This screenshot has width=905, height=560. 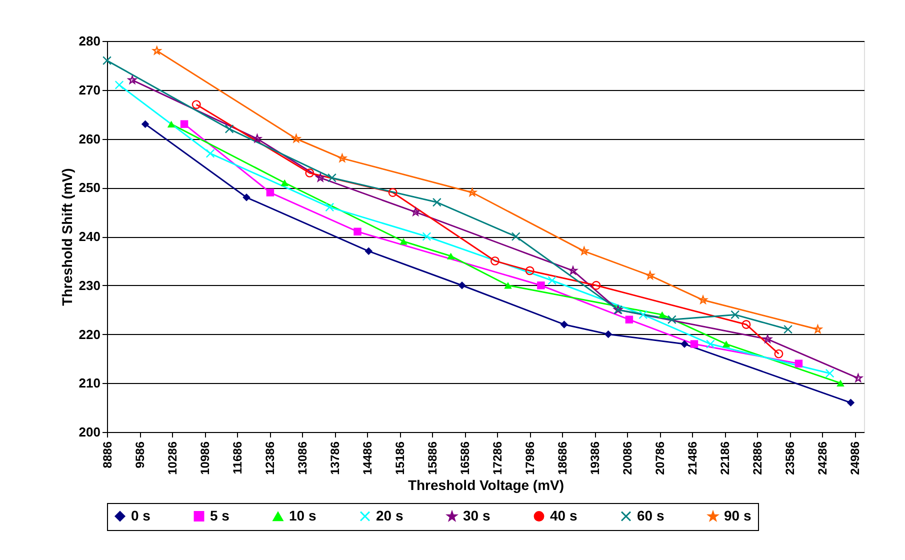 What do you see at coordinates (237, 457) in the screenshot?
I see `x-tick-label: 11686` at bounding box center [237, 457].